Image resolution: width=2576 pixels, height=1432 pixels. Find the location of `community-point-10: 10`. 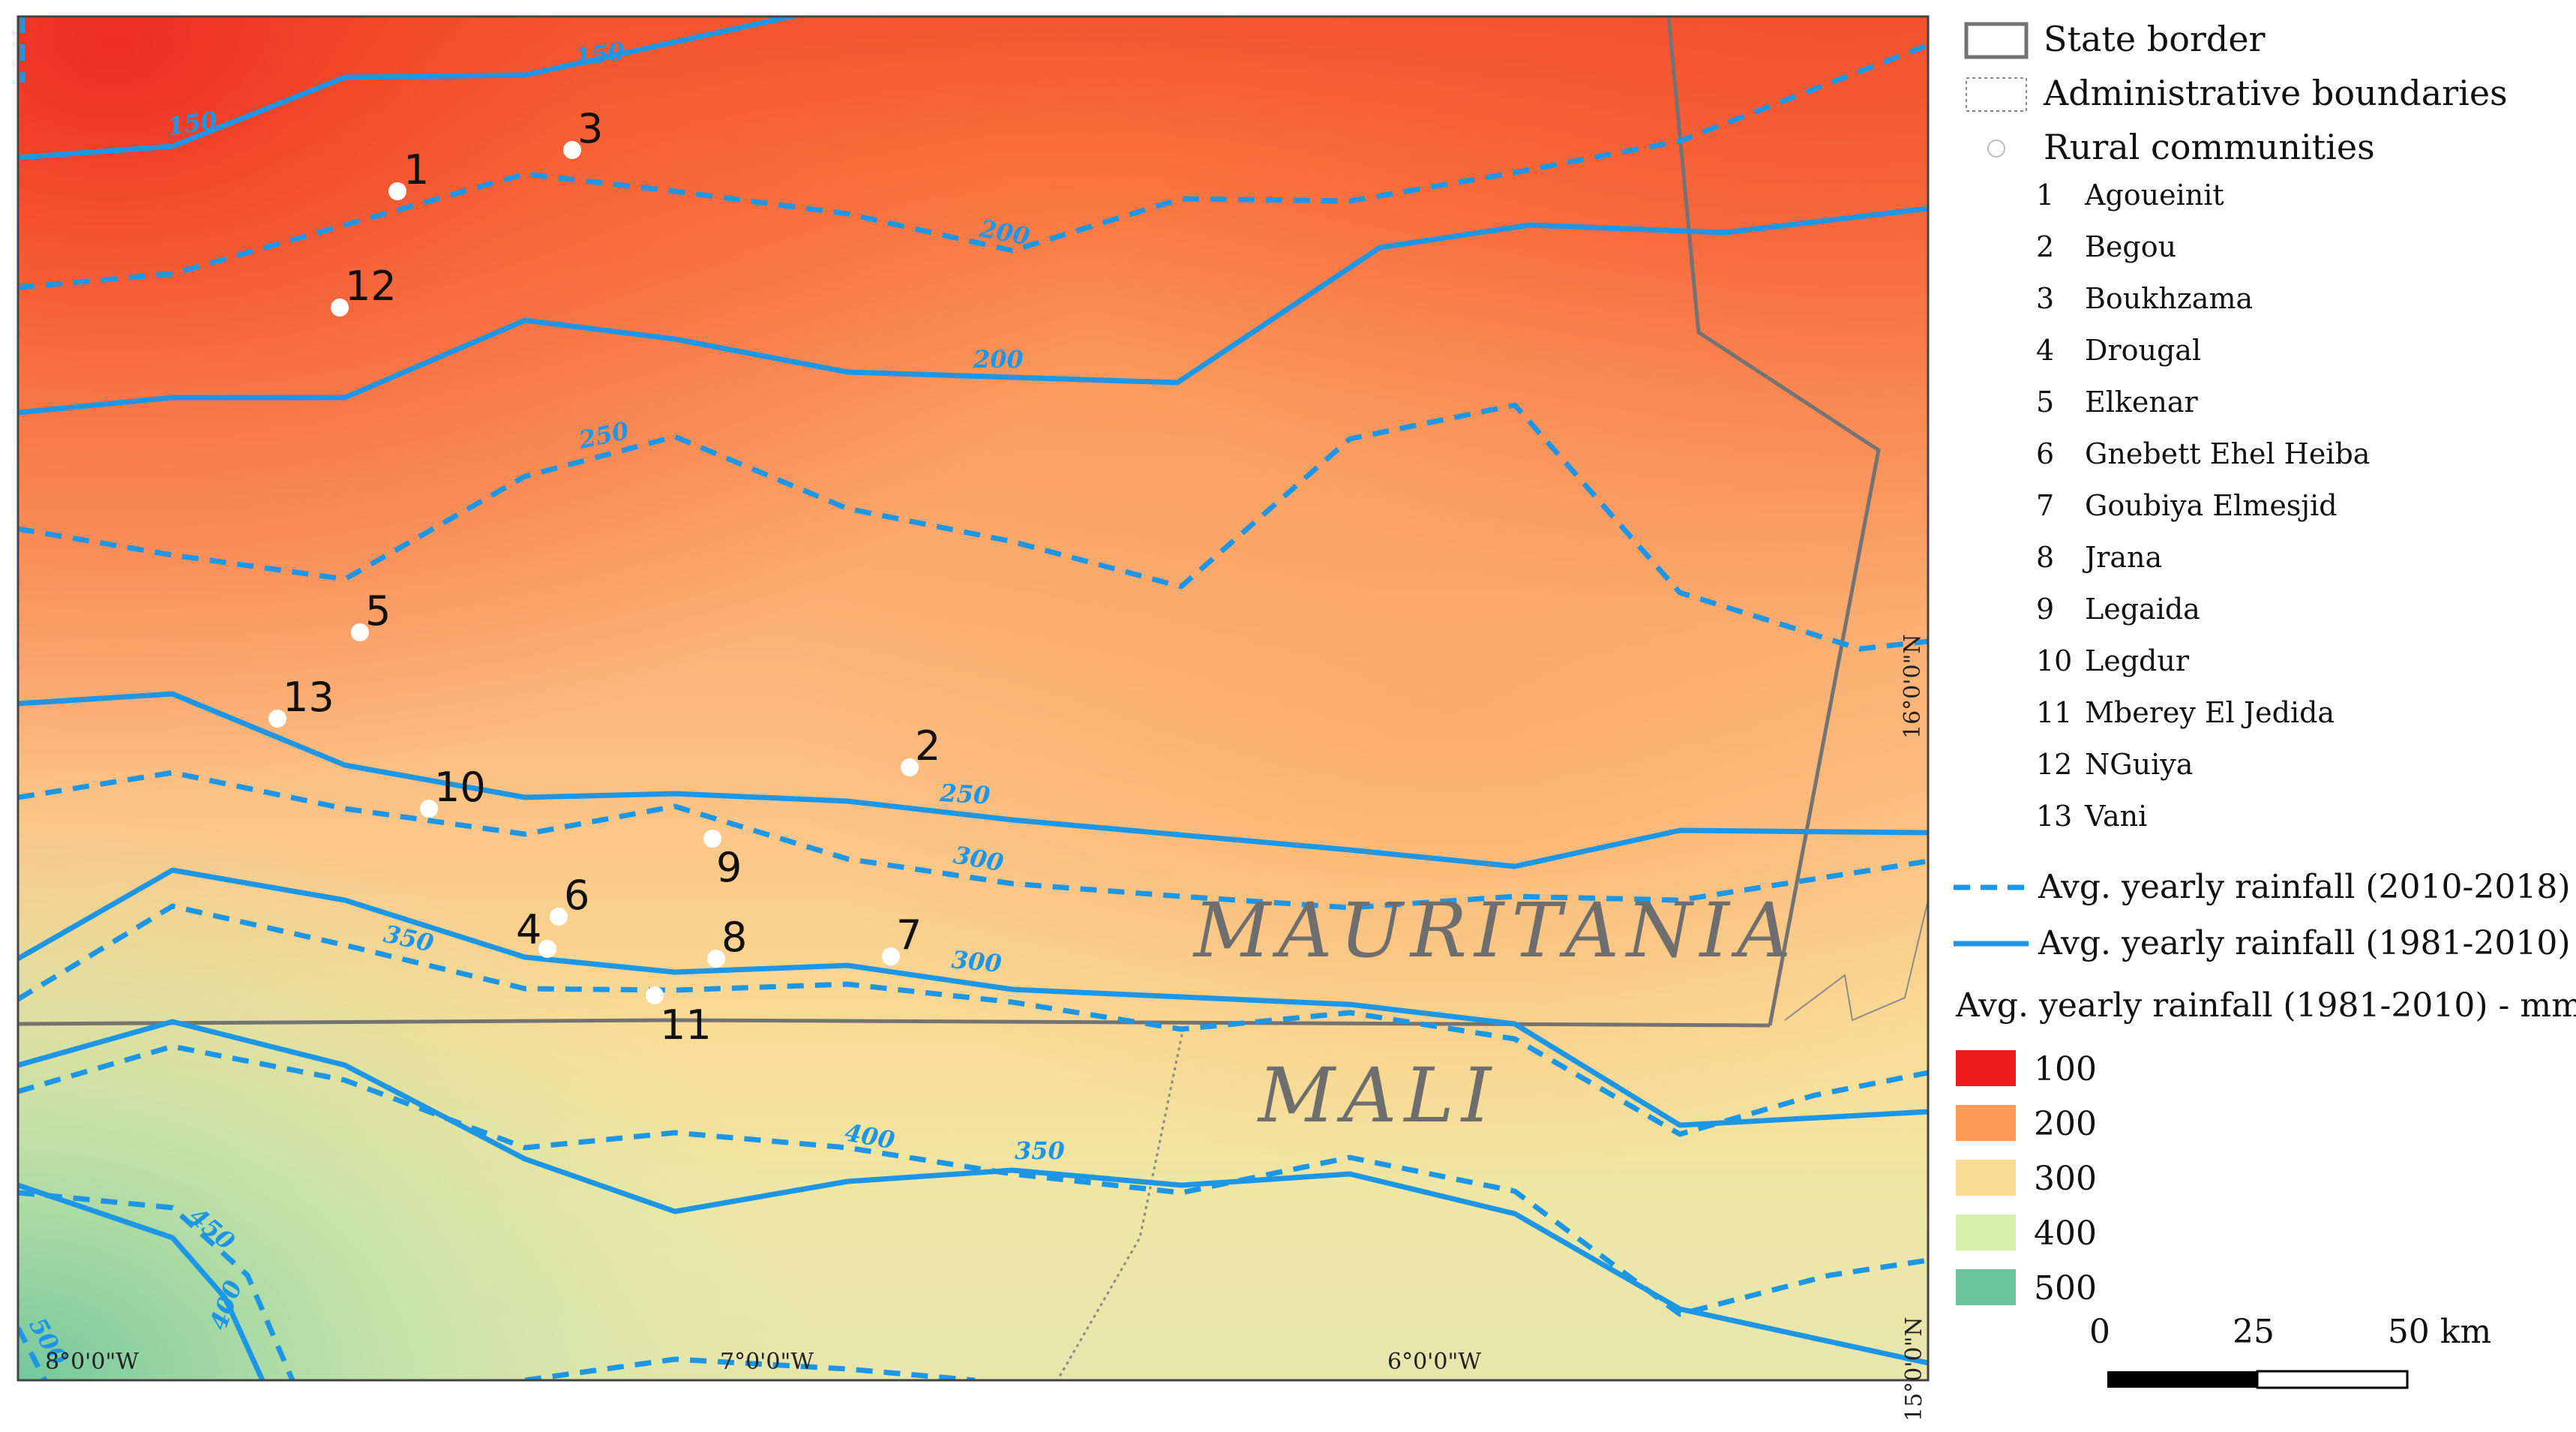

community-point-10: 10 is located at coordinates (453, 791).